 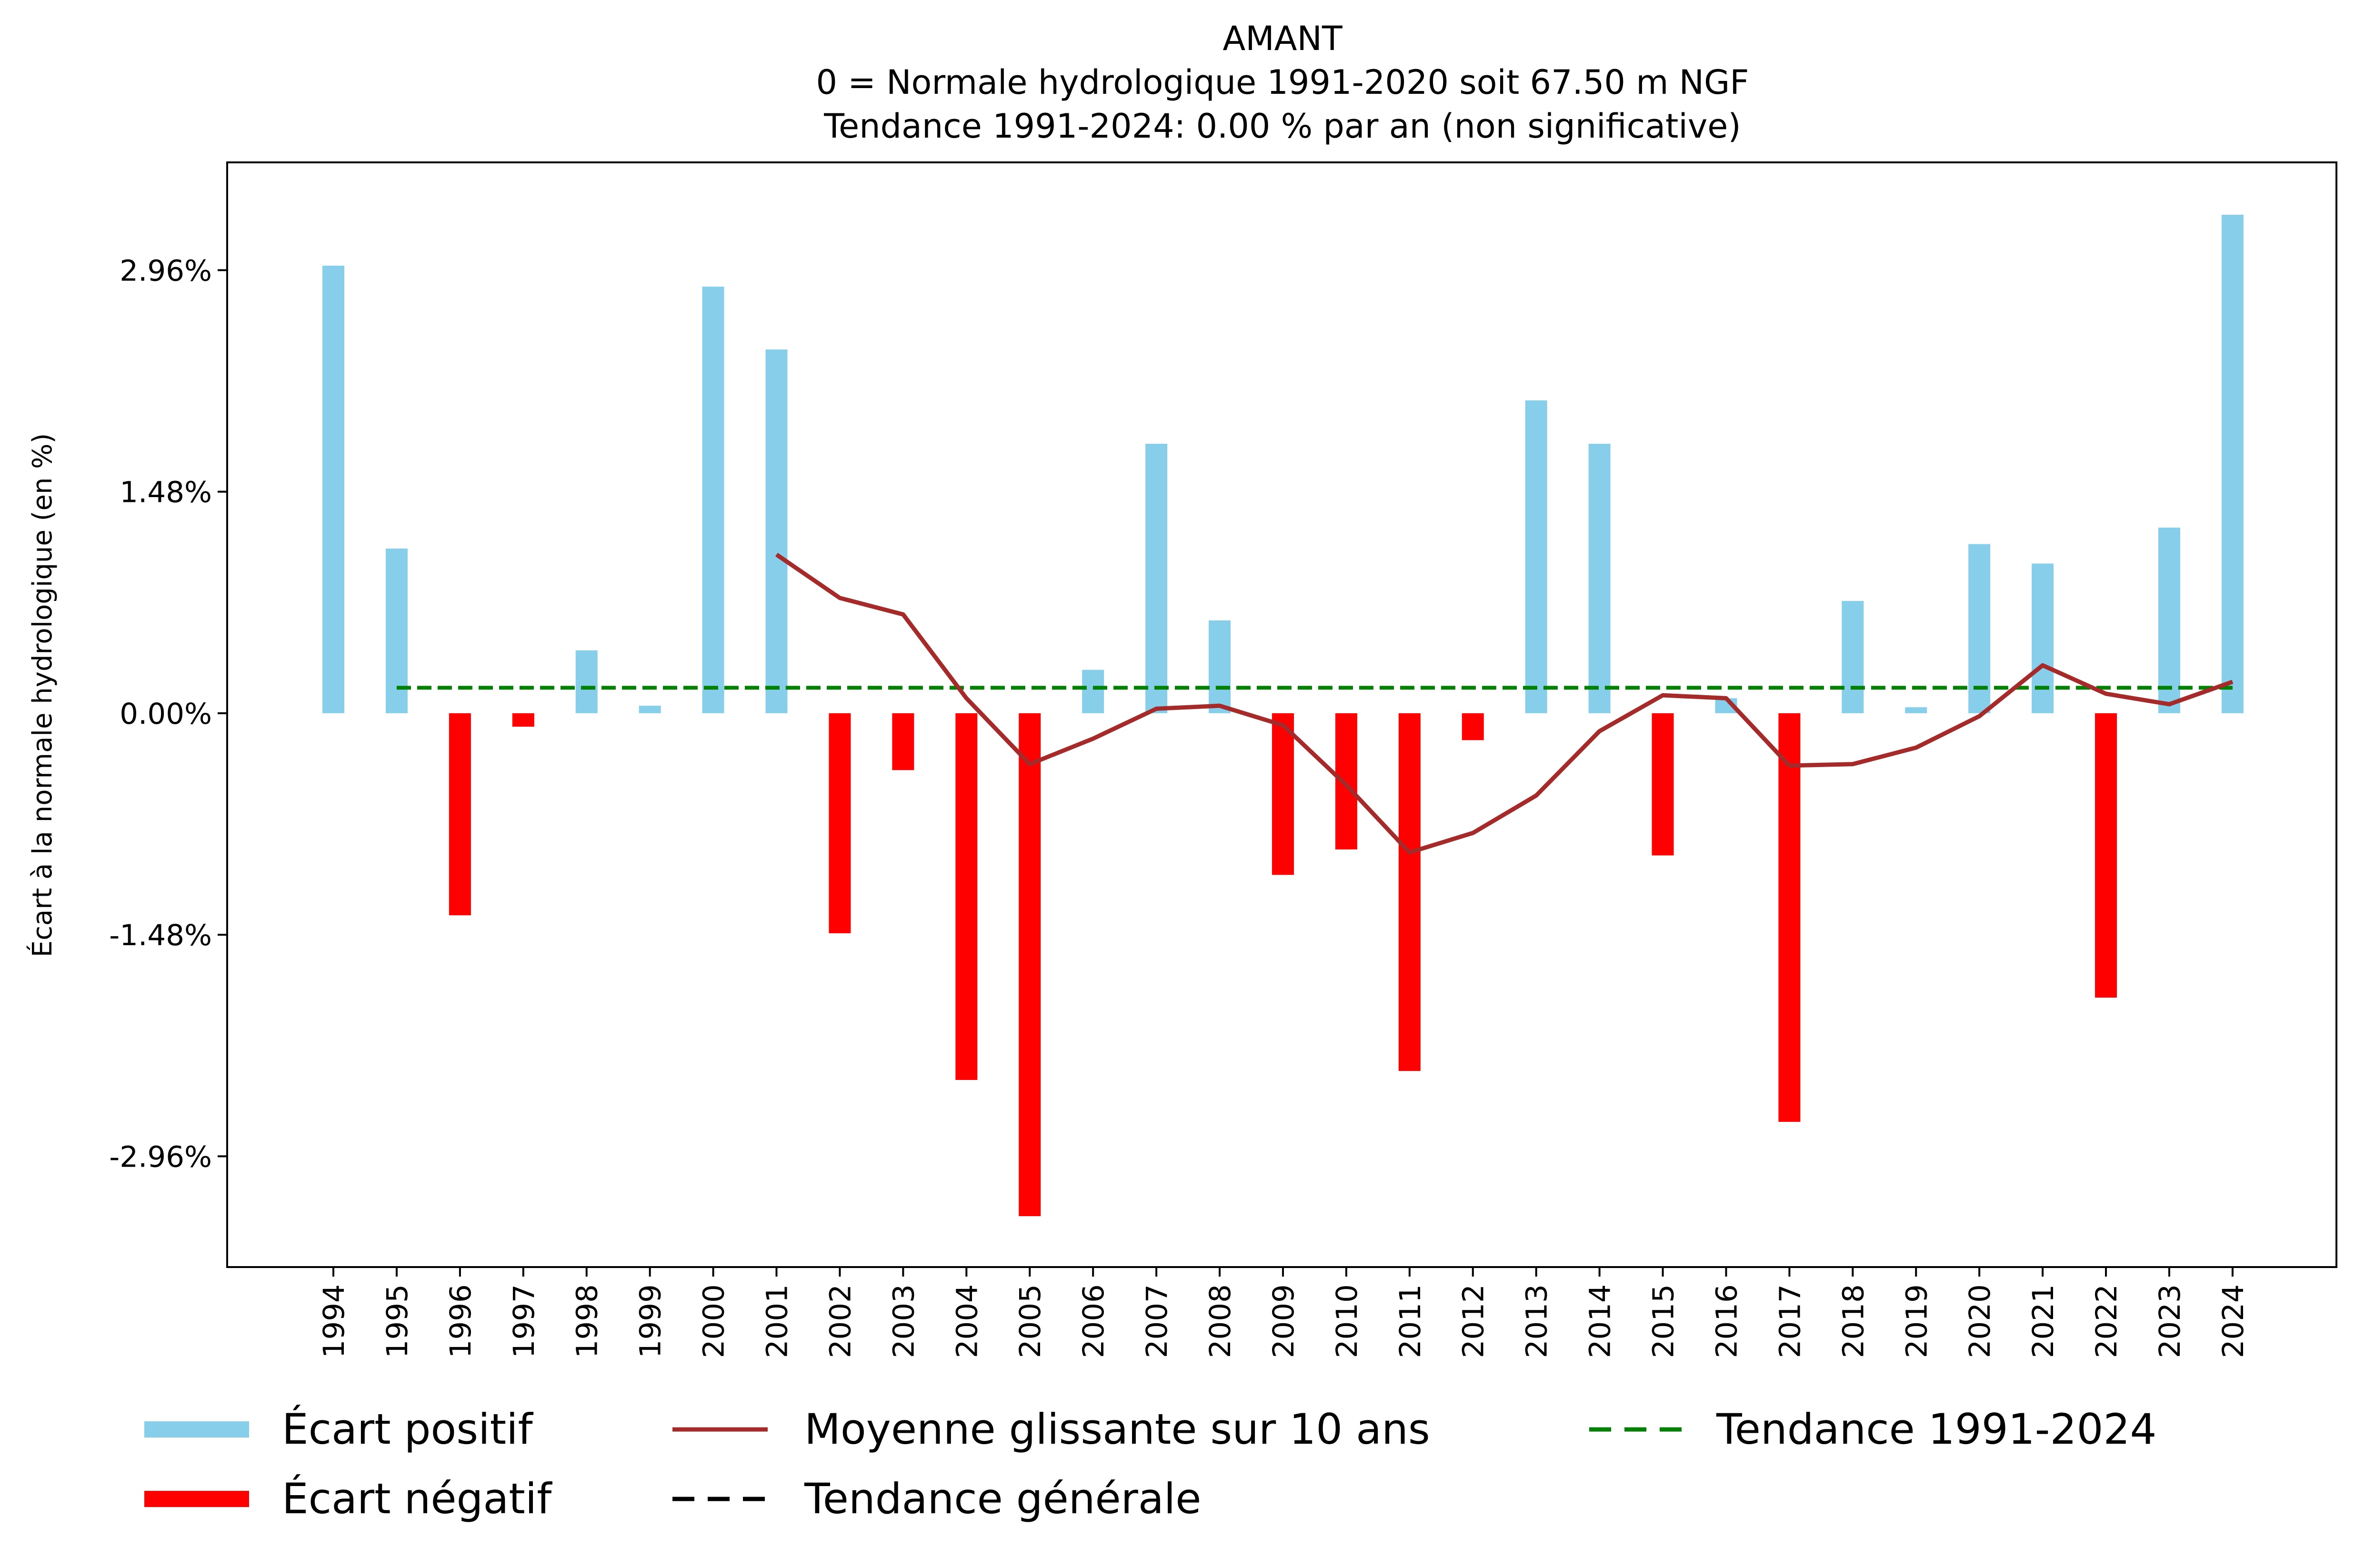 What do you see at coordinates (966, 896) in the screenshot?
I see `bar-2004` at bounding box center [966, 896].